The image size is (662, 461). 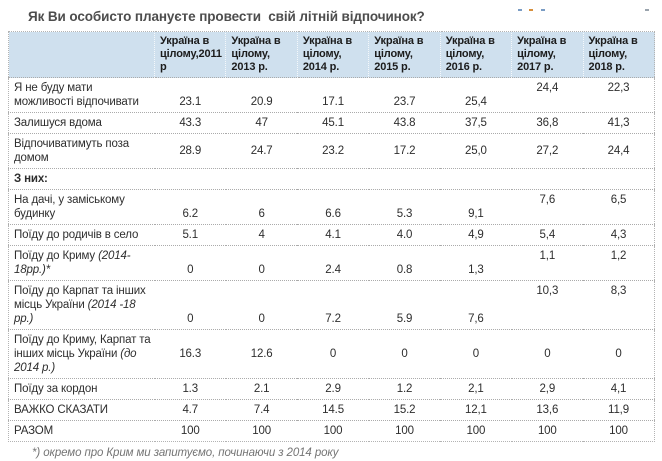 What do you see at coordinates (56, 389) in the screenshot?
I see `row-label-text: Поїду за кордон` at bounding box center [56, 389].